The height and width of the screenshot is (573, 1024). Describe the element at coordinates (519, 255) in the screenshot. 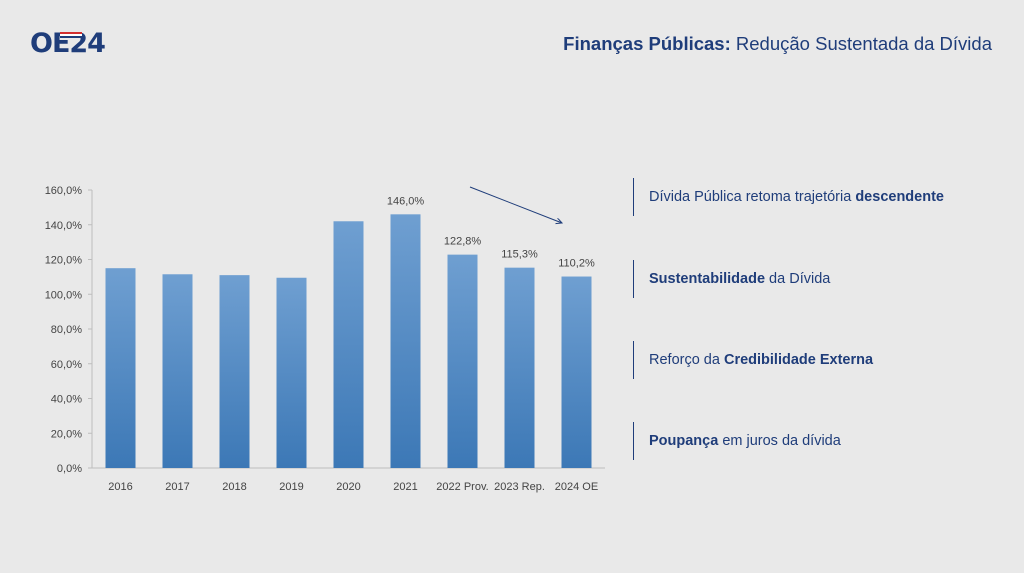

I see `data-label: 115,3%` at that location.